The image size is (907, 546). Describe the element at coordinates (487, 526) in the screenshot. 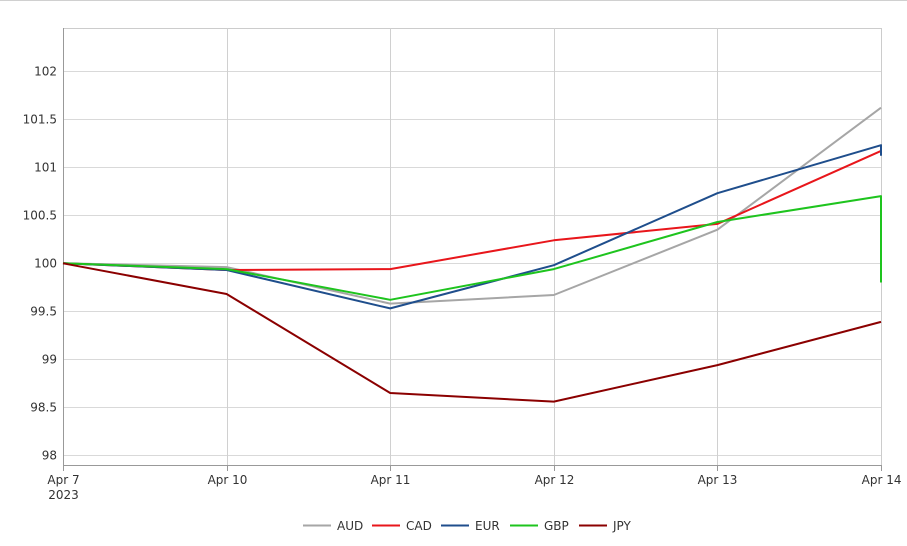

I see `legend-label-eur: EUR` at that location.